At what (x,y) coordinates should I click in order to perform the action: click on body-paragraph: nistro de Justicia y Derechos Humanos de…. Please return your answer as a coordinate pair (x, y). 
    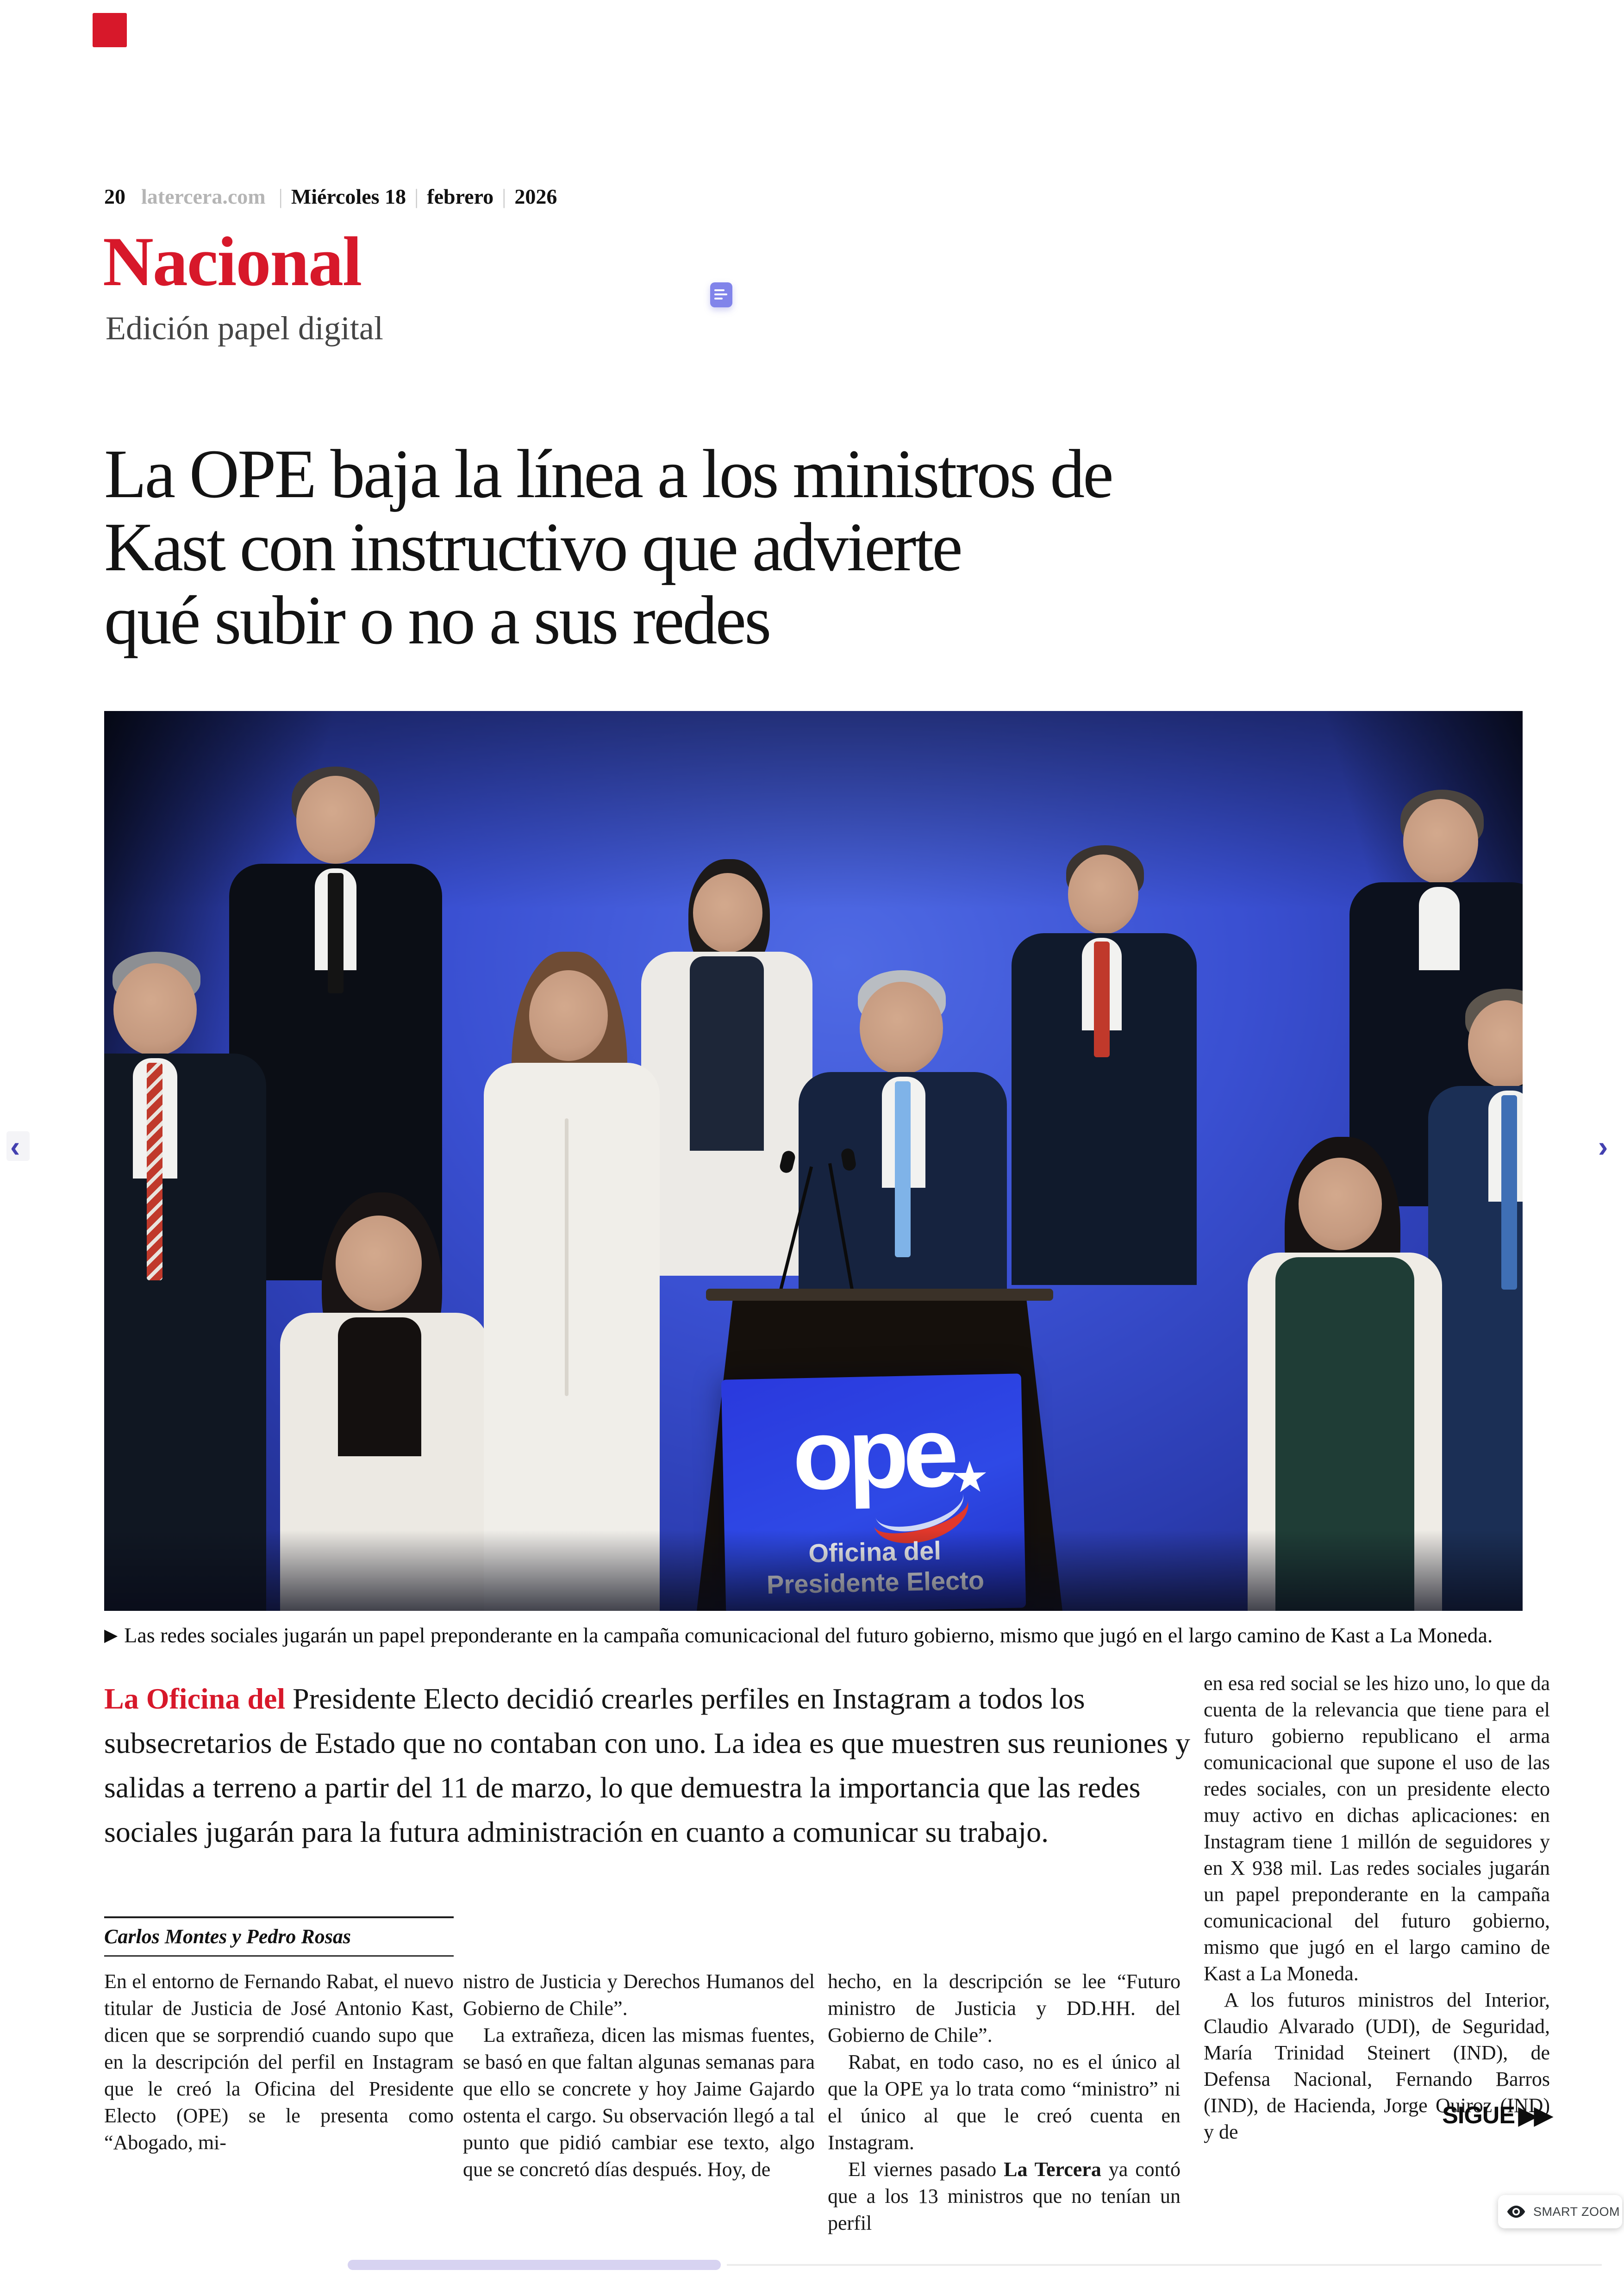
    Looking at the image, I should click on (639, 1995).